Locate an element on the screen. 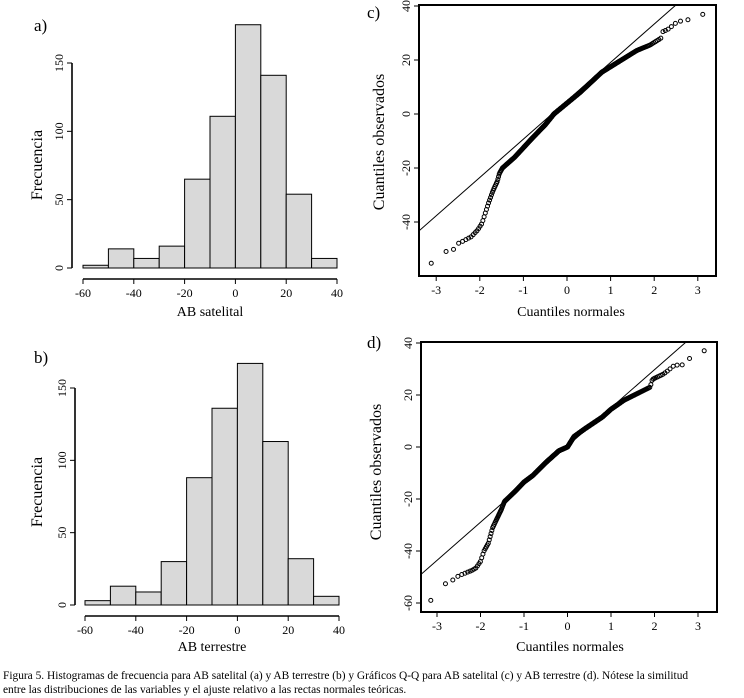 This screenshot has height=698, width=744. ylabel-d: Cuantiles observados is located at coordinates (376, 472).